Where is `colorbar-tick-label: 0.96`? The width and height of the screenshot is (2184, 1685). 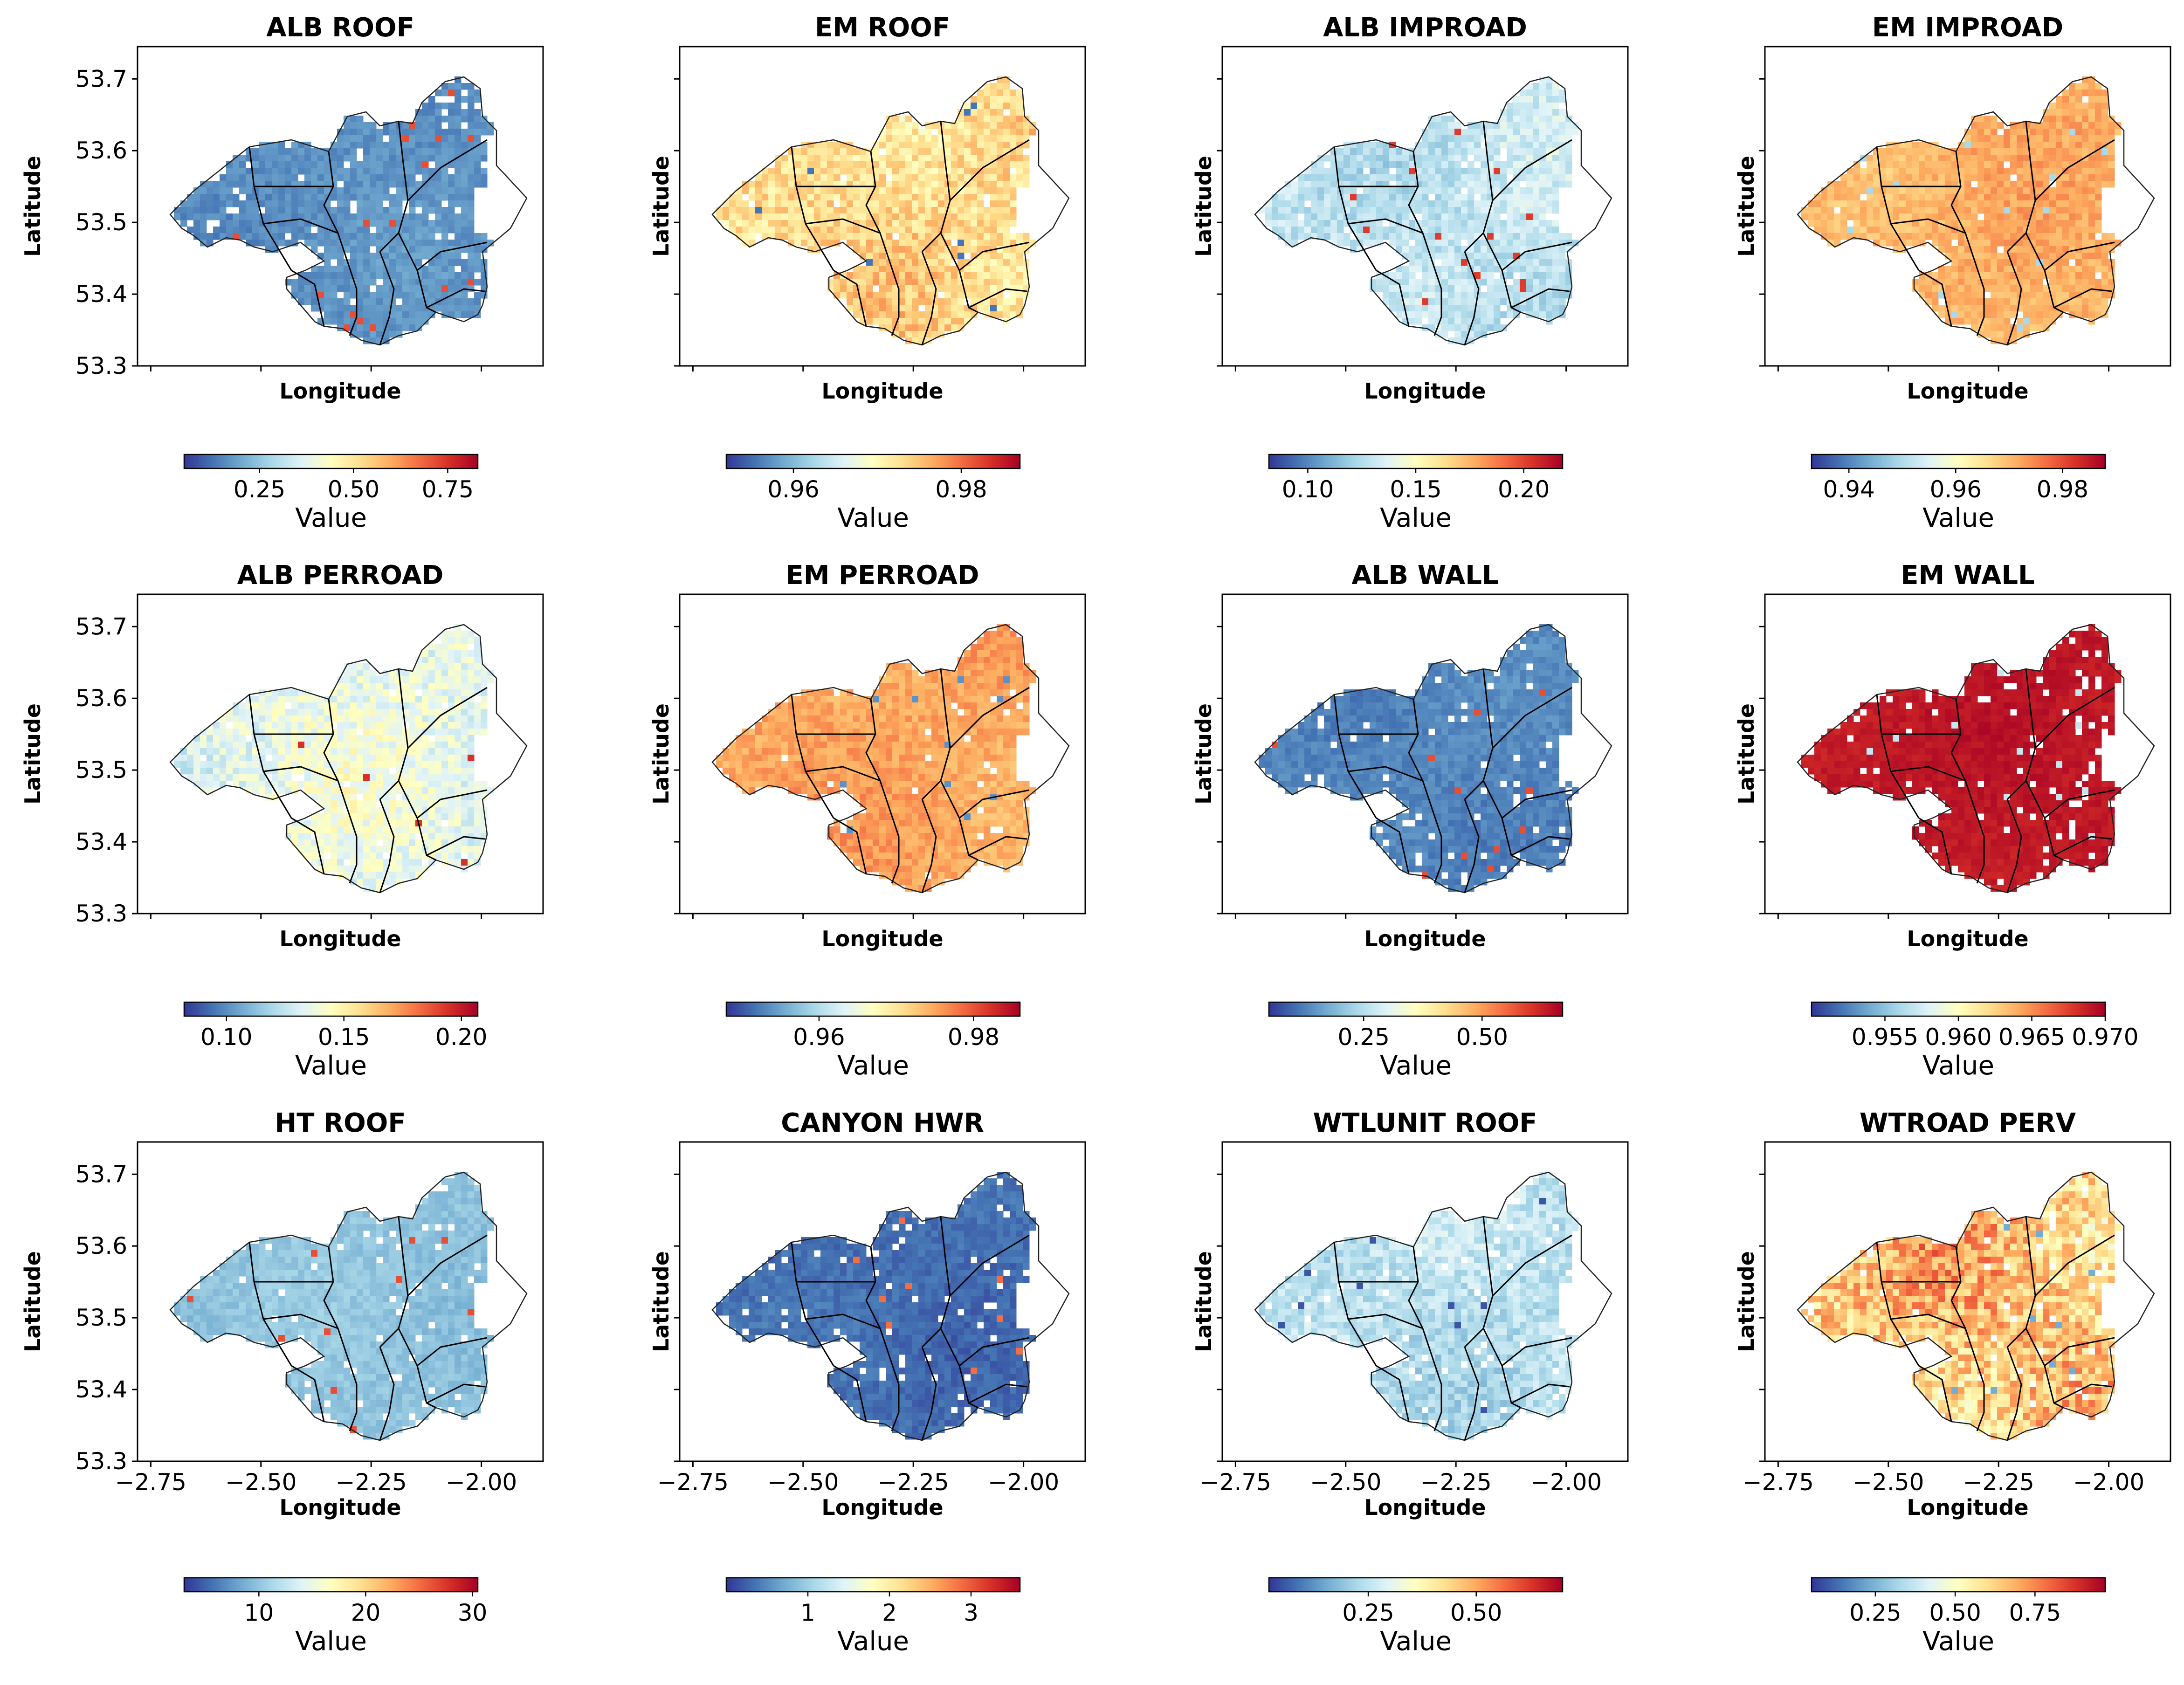 colorbar-tick-label: 0.96 is located at coordinates (793, 489).